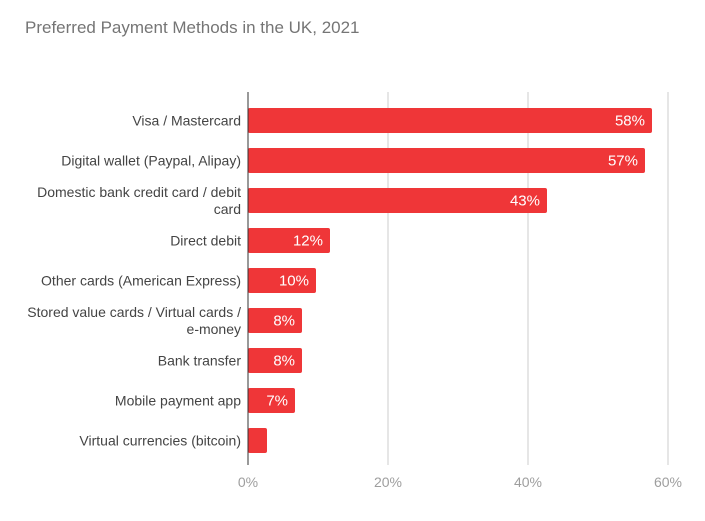 The width and height of the screenshot is (705, 521). I want to click on data-label: 58%, so click(630, 121).